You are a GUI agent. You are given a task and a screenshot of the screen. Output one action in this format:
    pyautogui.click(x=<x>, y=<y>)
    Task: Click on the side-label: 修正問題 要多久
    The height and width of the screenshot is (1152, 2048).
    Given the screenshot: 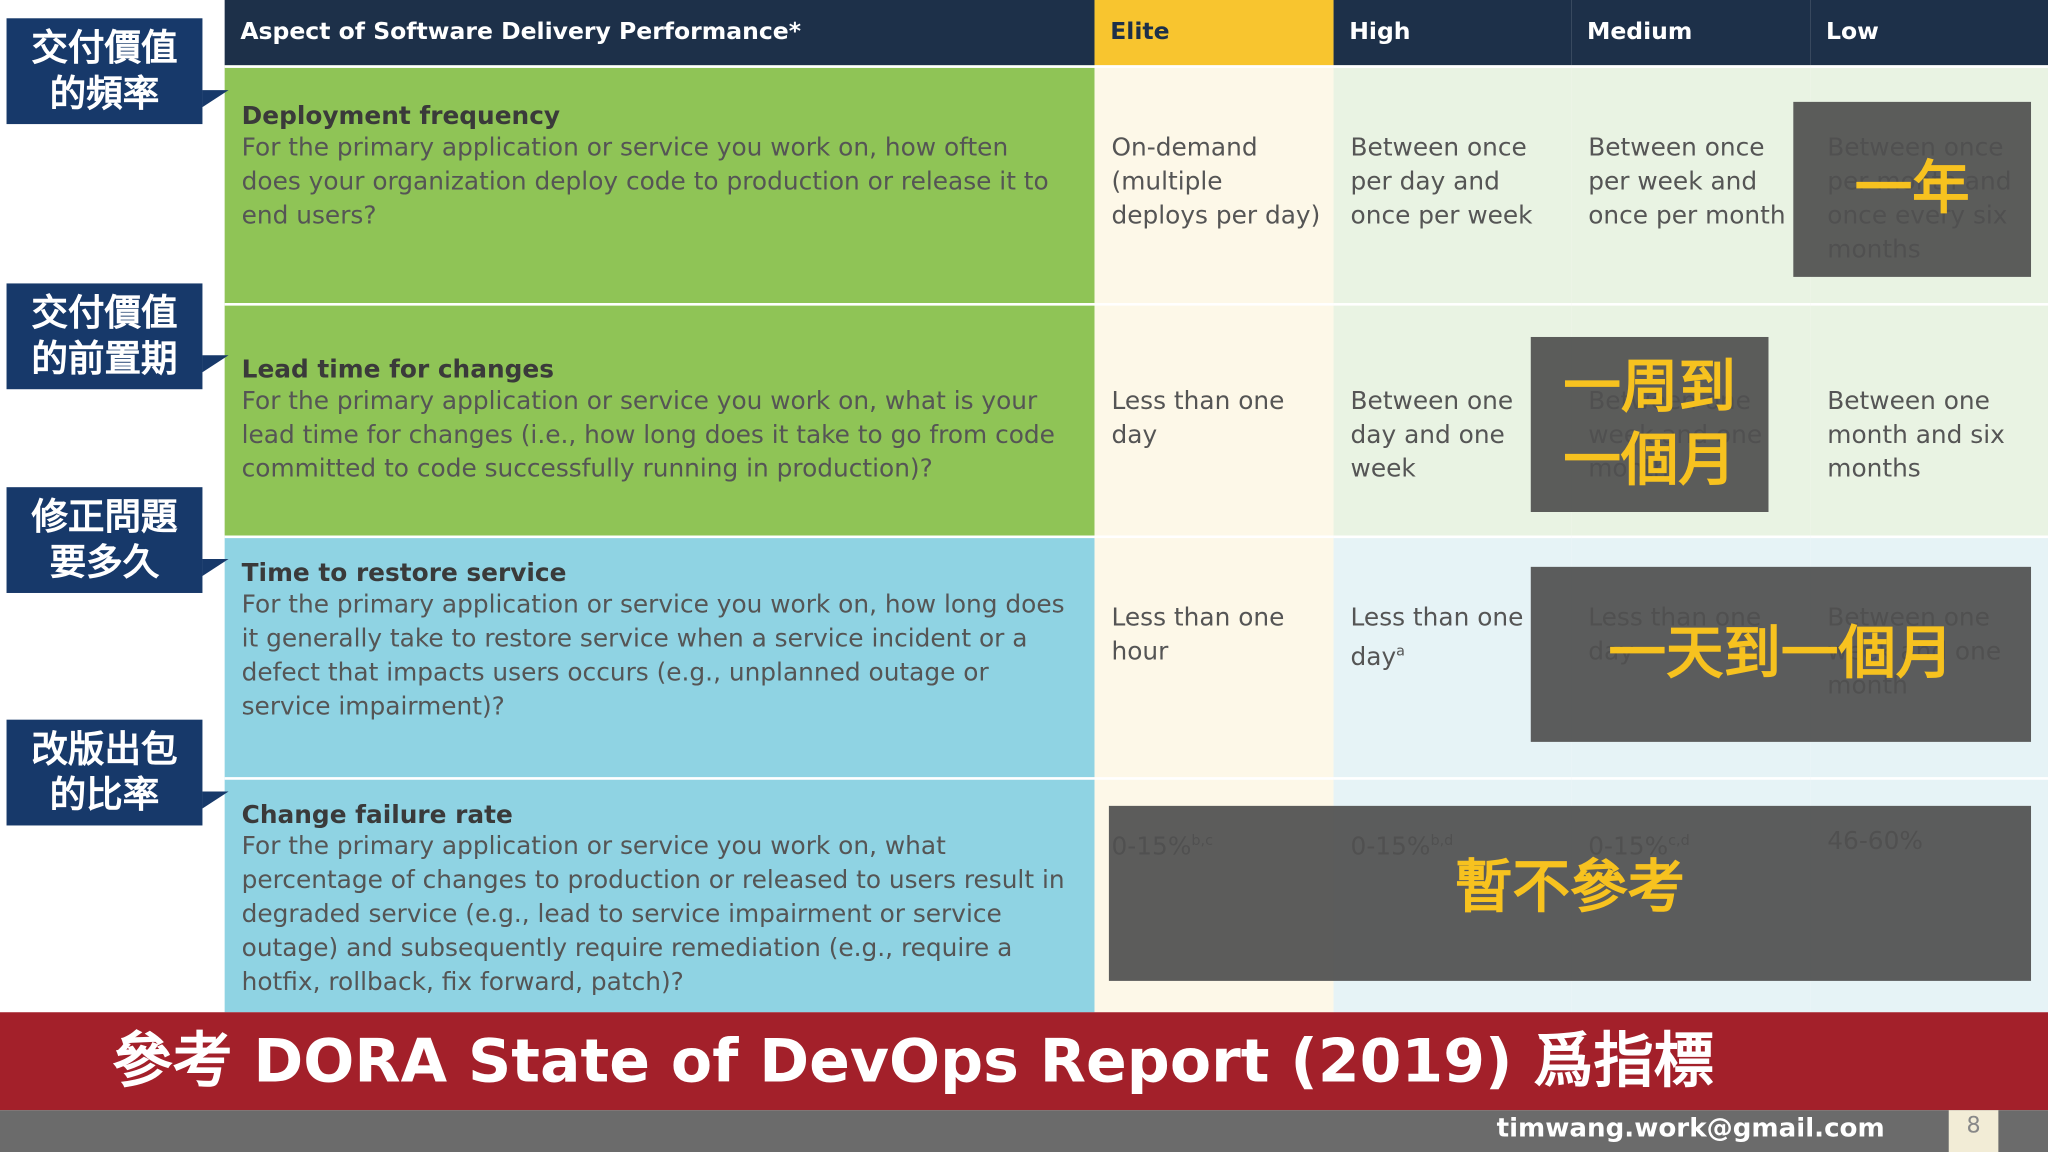 What is the action you would take?
    pyautogui.click(x=104, y=540)
    